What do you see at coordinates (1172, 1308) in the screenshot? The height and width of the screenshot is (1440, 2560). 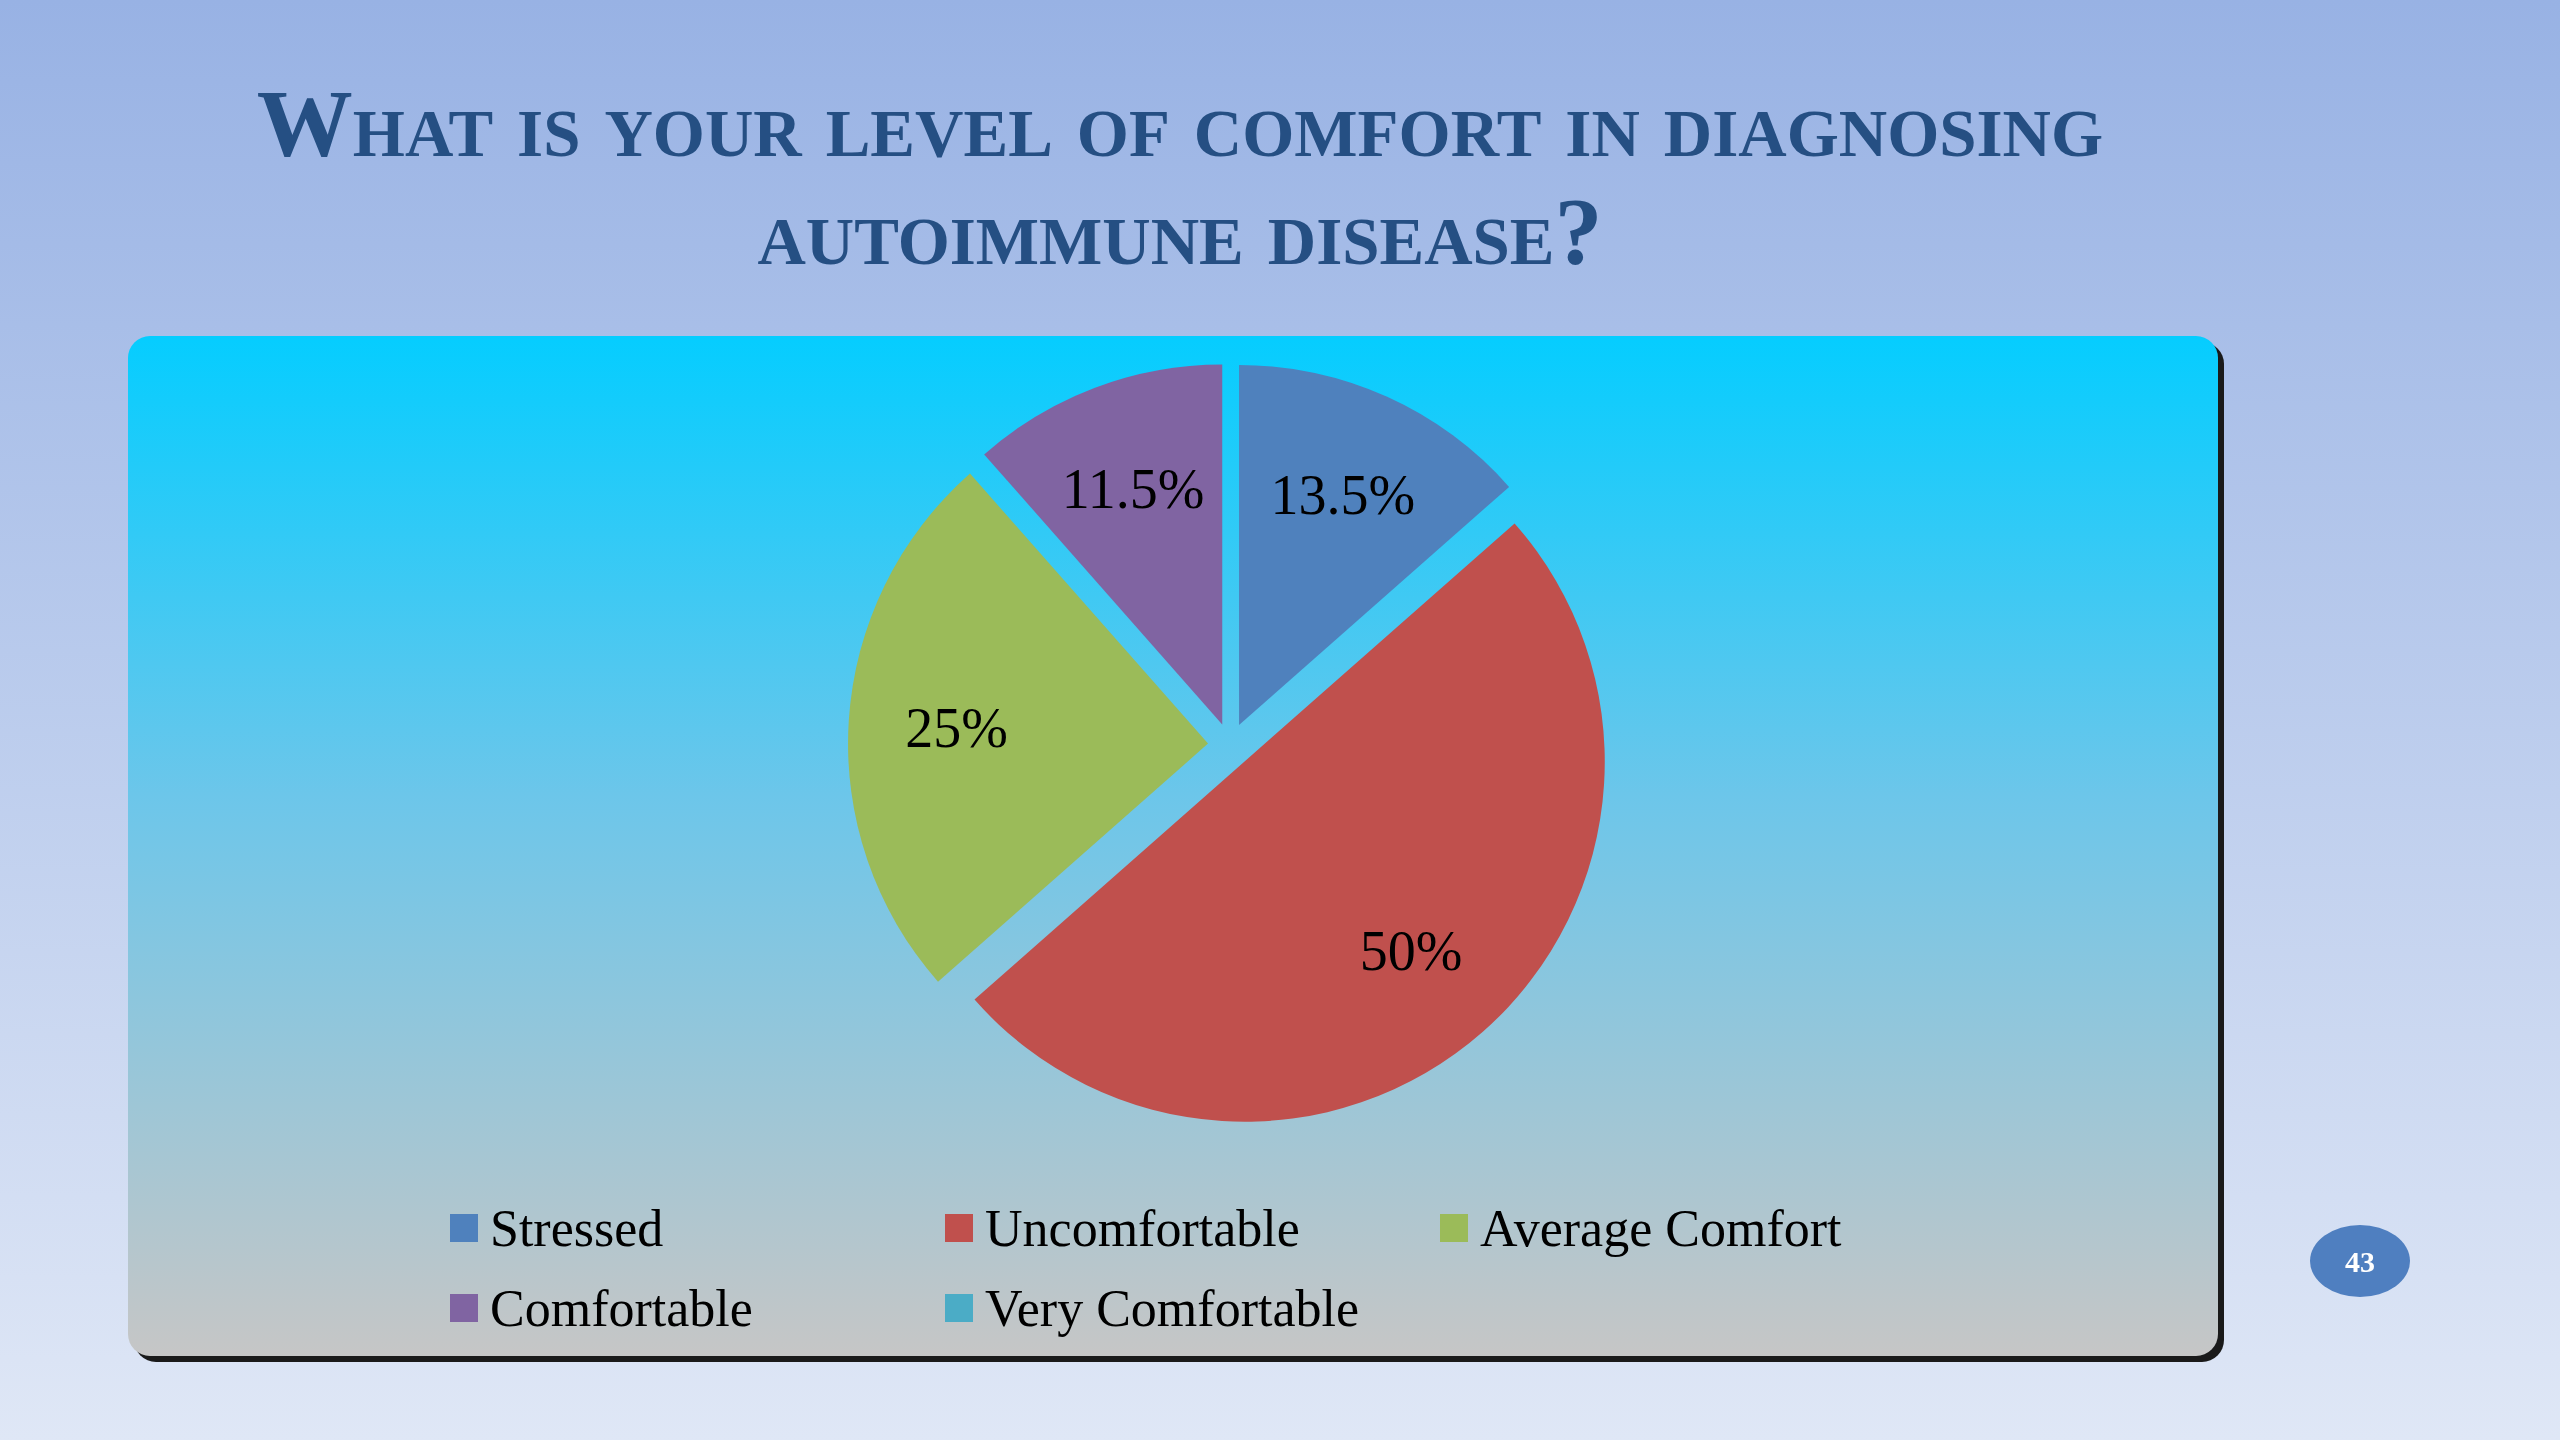 I see `legend-label: Very Comfortable` at bounding box center [1172, 1308].